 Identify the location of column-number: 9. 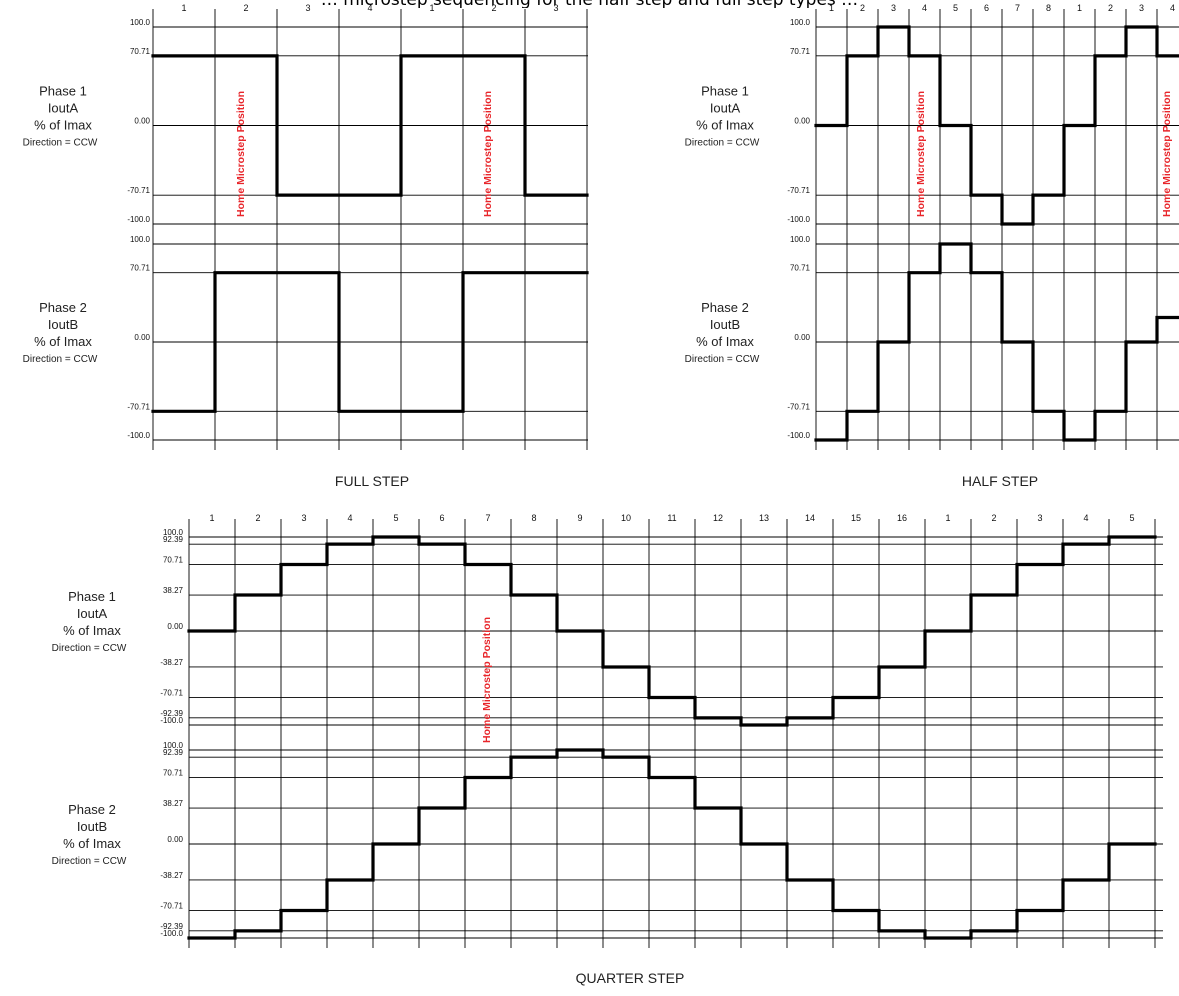
(579, 518).